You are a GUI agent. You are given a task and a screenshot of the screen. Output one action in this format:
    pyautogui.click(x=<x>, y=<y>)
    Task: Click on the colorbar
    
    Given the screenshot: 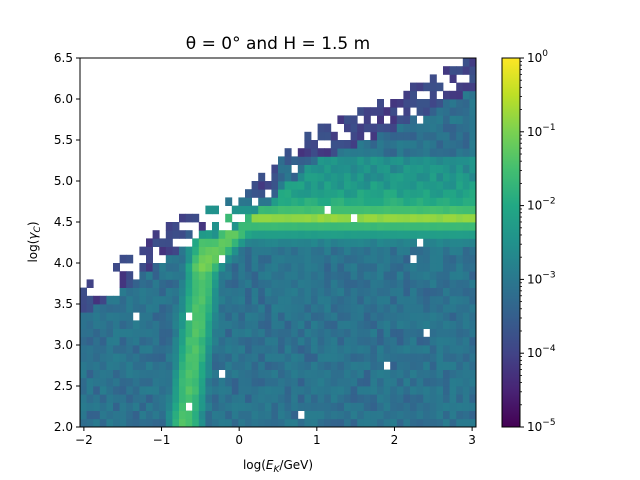 What is the action you would take?
    pyautogui.click(x=511, y=242)
    